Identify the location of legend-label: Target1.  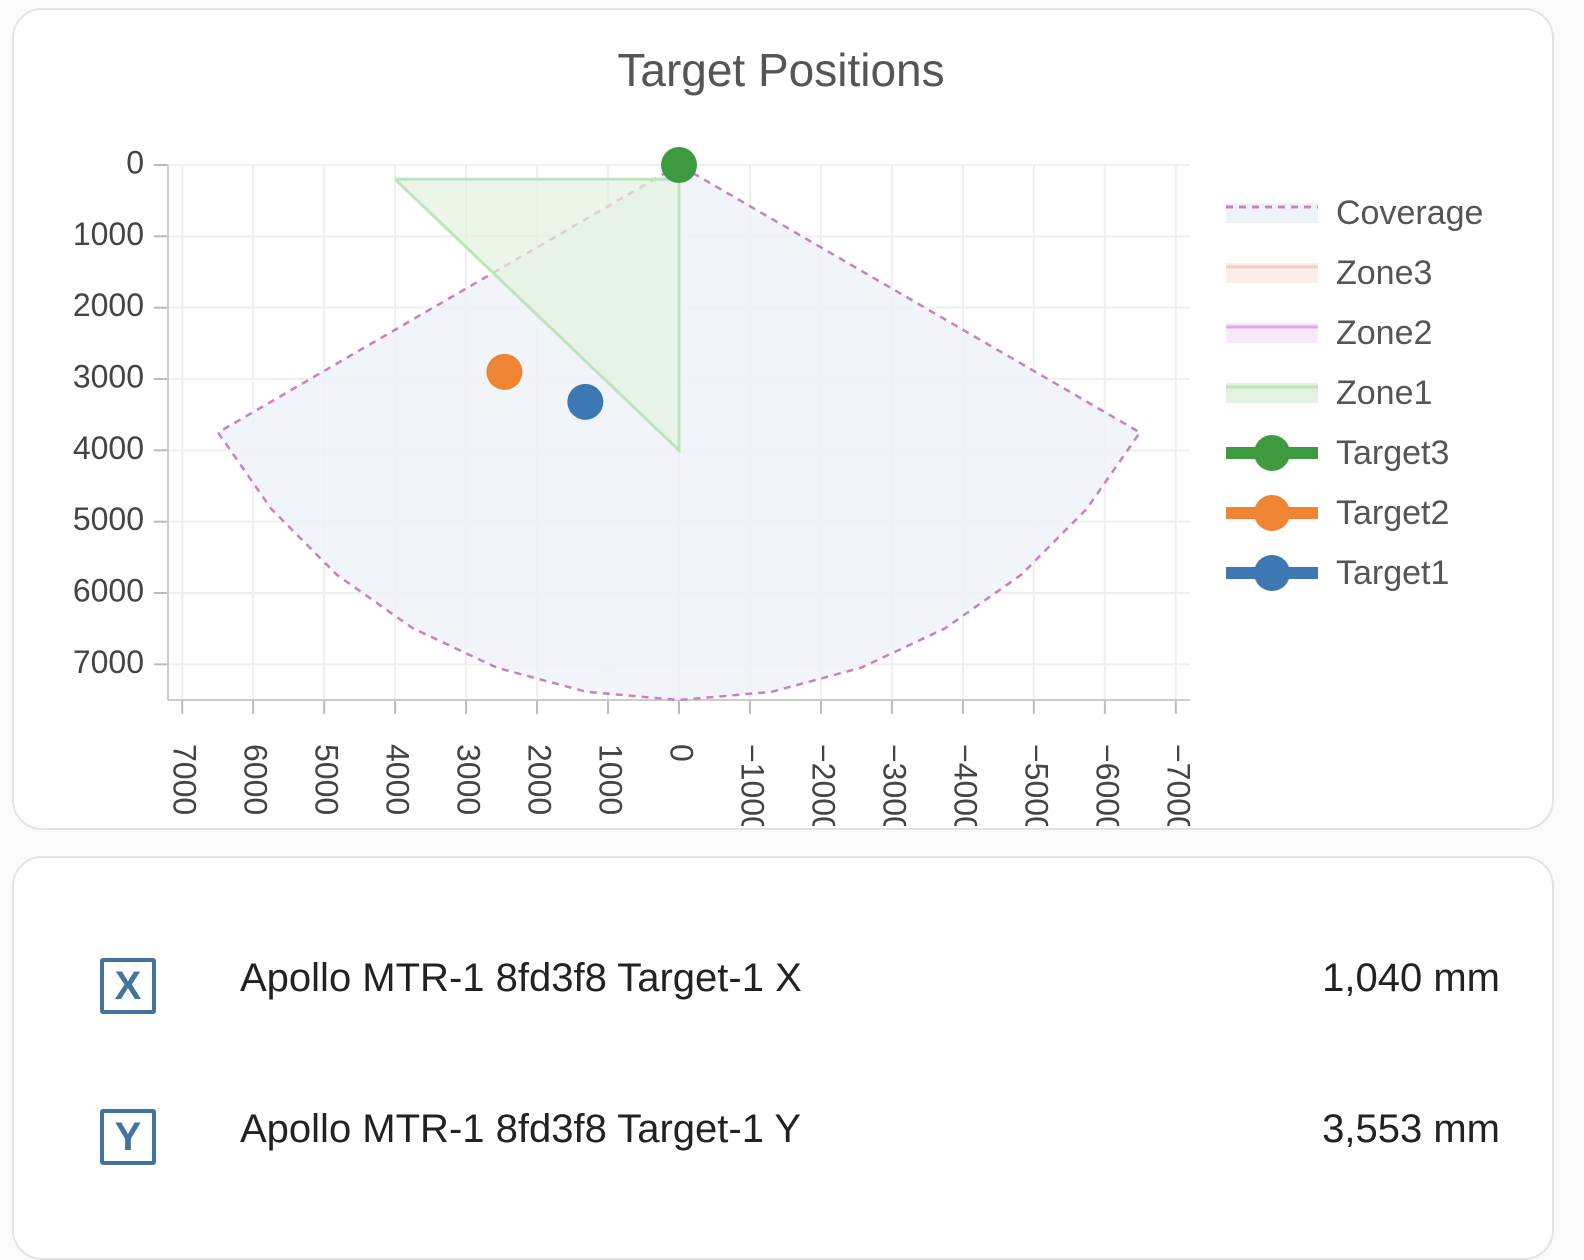
(1392, 573).